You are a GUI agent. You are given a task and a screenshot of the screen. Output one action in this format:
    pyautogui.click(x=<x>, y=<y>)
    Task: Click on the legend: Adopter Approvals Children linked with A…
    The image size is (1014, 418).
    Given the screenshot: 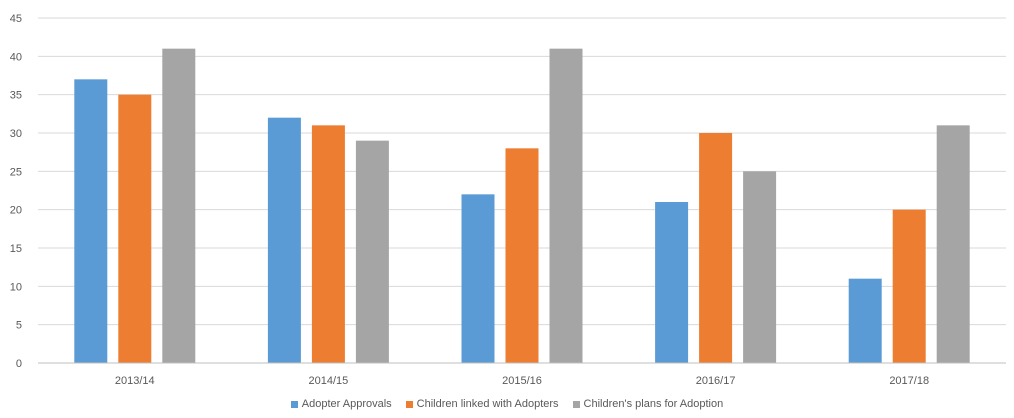 What is the action you would take?
    pyautogui.click(x=507, y=404)
    